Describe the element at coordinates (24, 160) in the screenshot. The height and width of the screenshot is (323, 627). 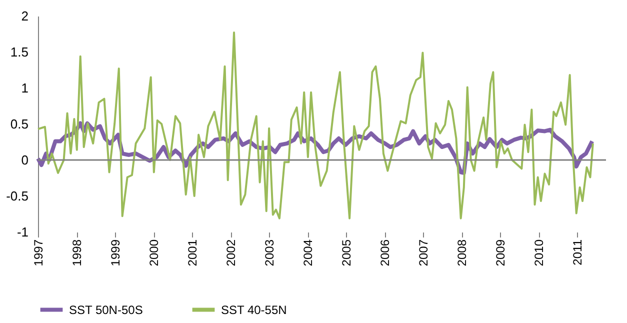
I see `y-tick-label: 0` at that location.